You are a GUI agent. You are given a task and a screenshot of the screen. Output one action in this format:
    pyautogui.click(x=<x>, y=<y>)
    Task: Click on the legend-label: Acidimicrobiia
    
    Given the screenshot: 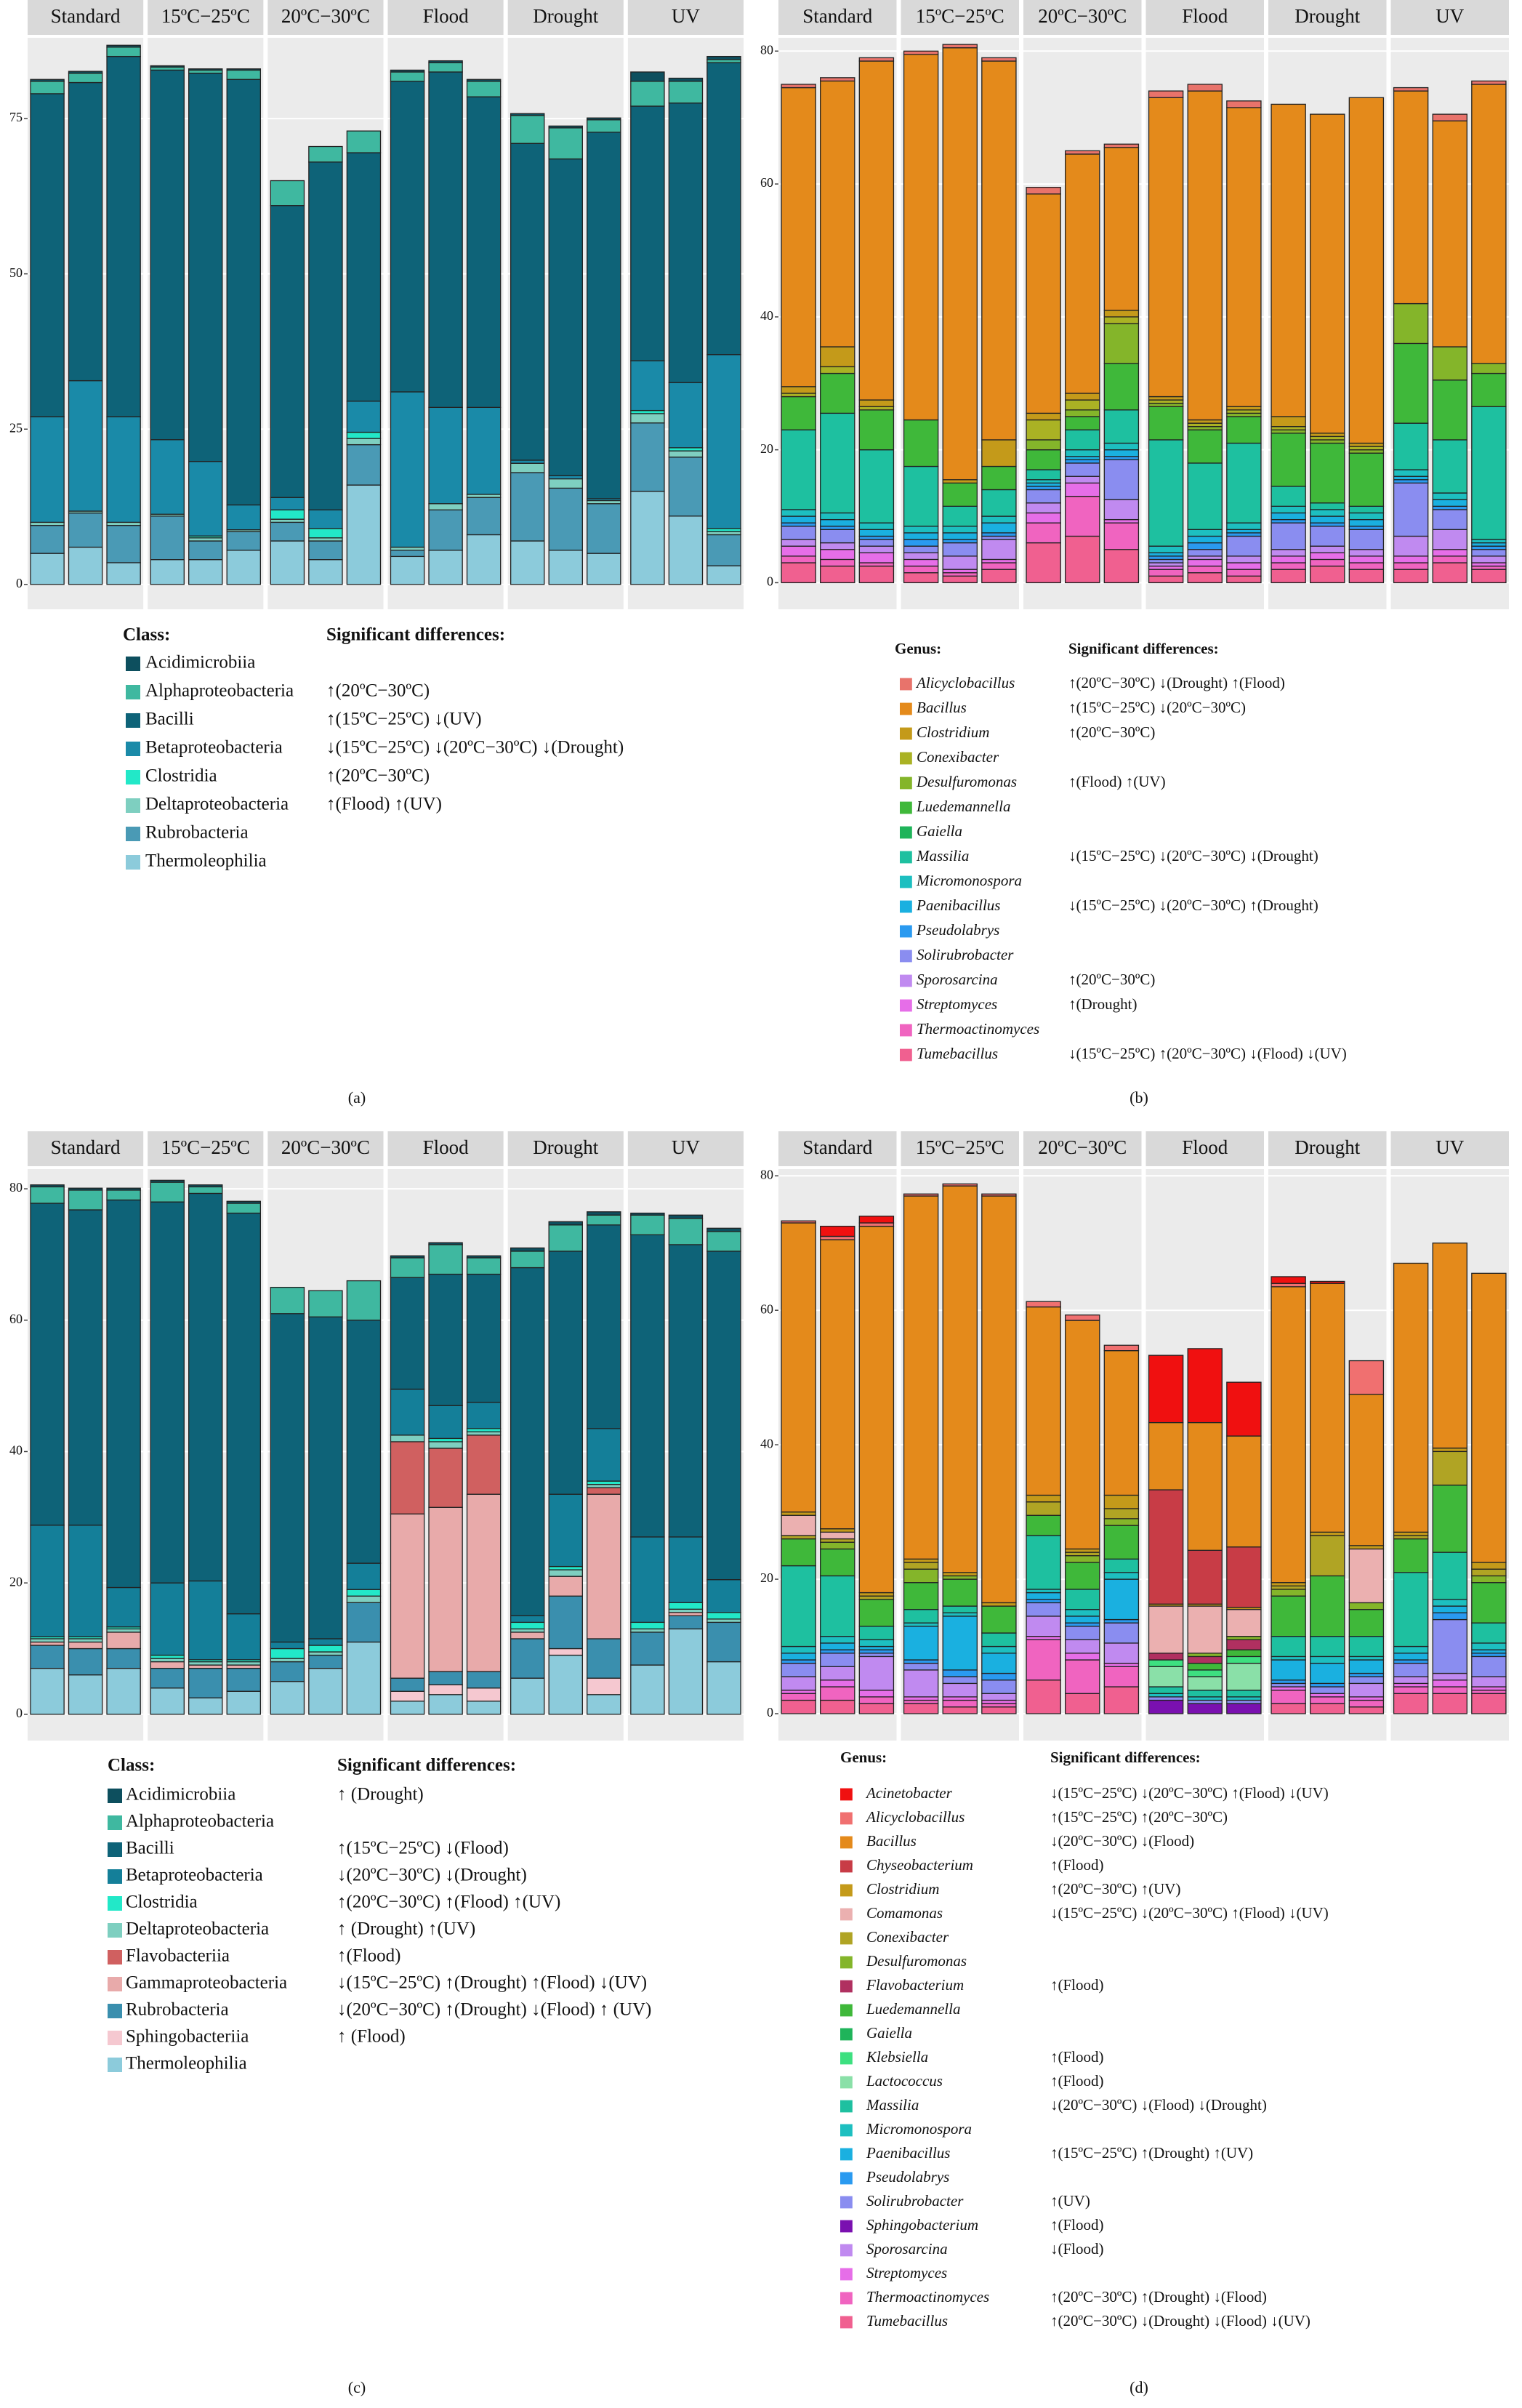 What is the action you would take?
    pyautogui.click(x=200, y=663)
    